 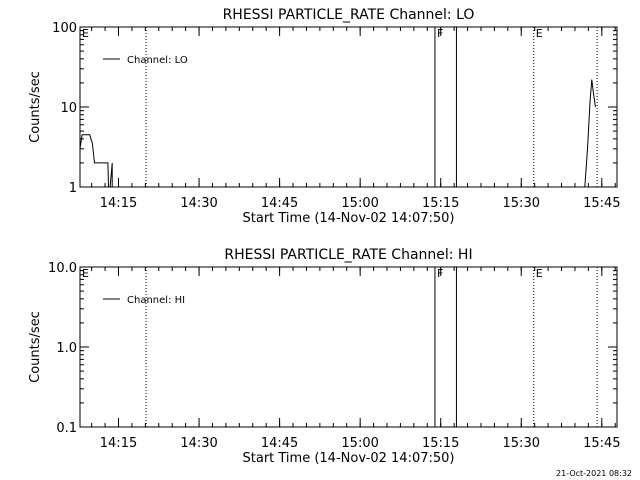 I want to click on y-tick-label: 10.0, so click(x=62, y=268).